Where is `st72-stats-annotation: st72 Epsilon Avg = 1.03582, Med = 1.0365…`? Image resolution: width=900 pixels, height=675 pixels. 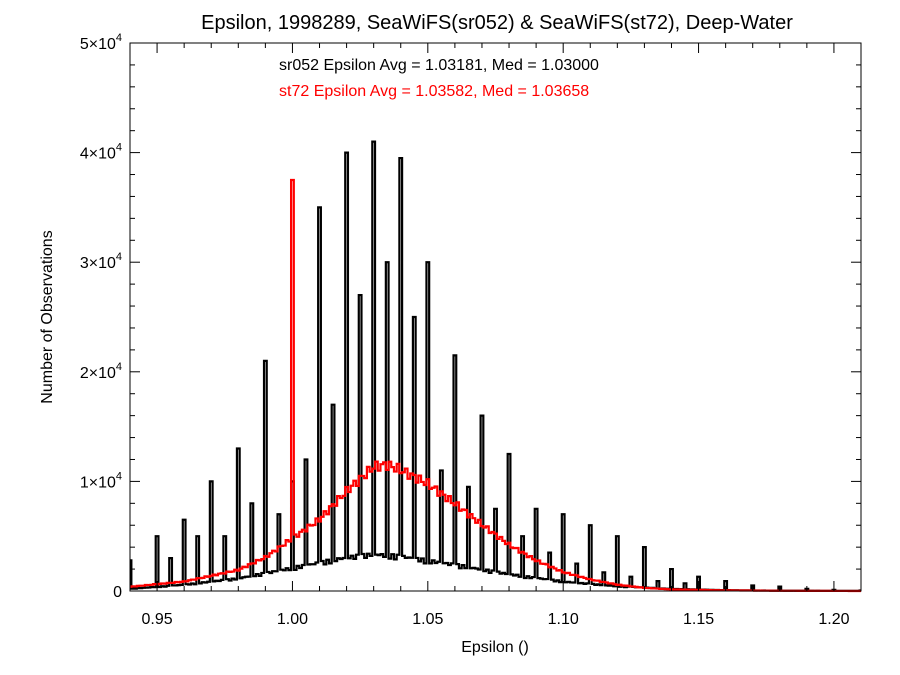
st72-stats-annotation: st72 Epsilon Avg = 1.03582, Med = 1.0365… is located at coordinates (434, 91).